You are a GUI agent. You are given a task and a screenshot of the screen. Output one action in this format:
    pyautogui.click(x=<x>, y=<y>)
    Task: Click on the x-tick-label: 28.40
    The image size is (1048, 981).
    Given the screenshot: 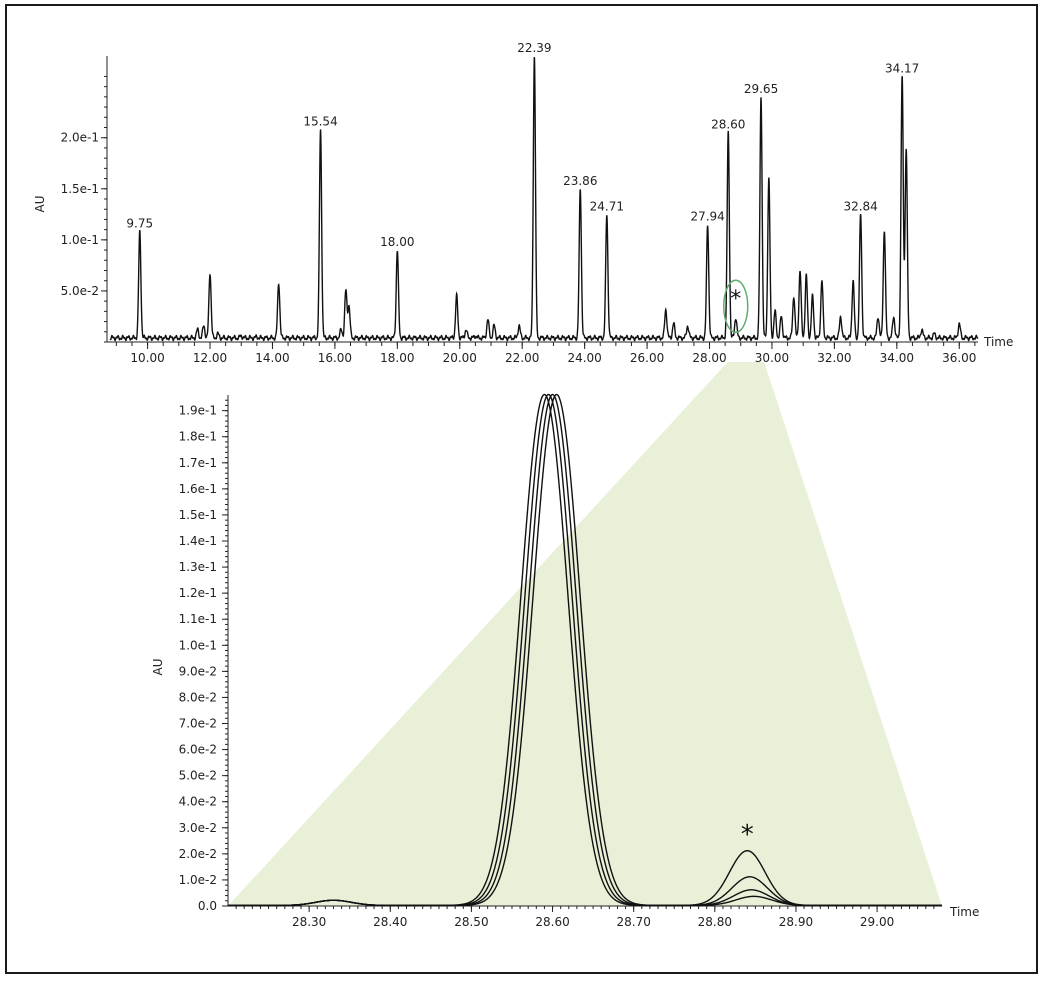 What is the action you would take?
    pyautogui.click(x=390, y=922)
    